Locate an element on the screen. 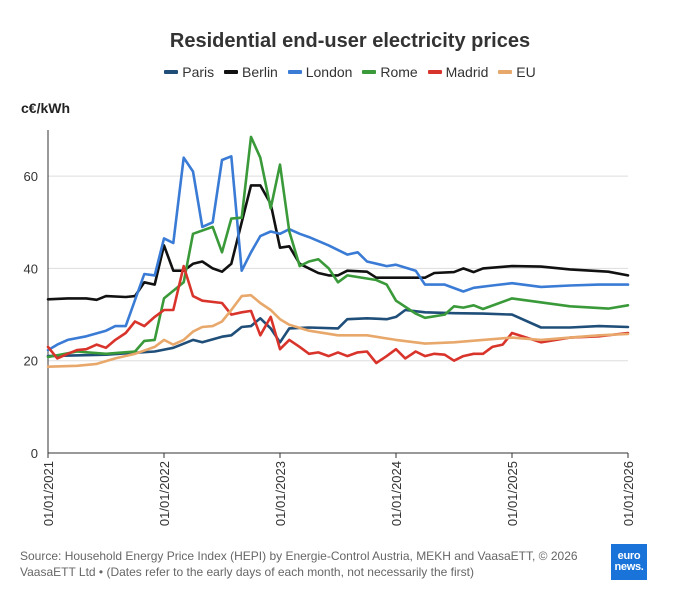 This screenshot has height=605, width=700. legend-label-rome: Rome is located at coordinates (399, 72).